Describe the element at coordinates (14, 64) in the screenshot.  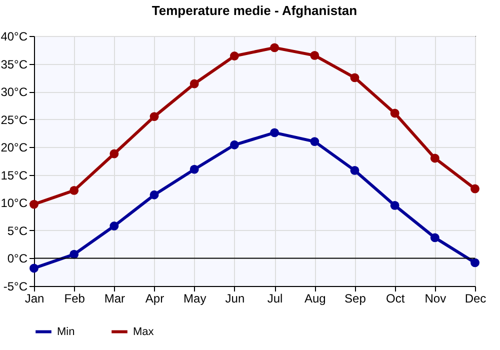
I see `y-tick-label: 35°C` at that location.